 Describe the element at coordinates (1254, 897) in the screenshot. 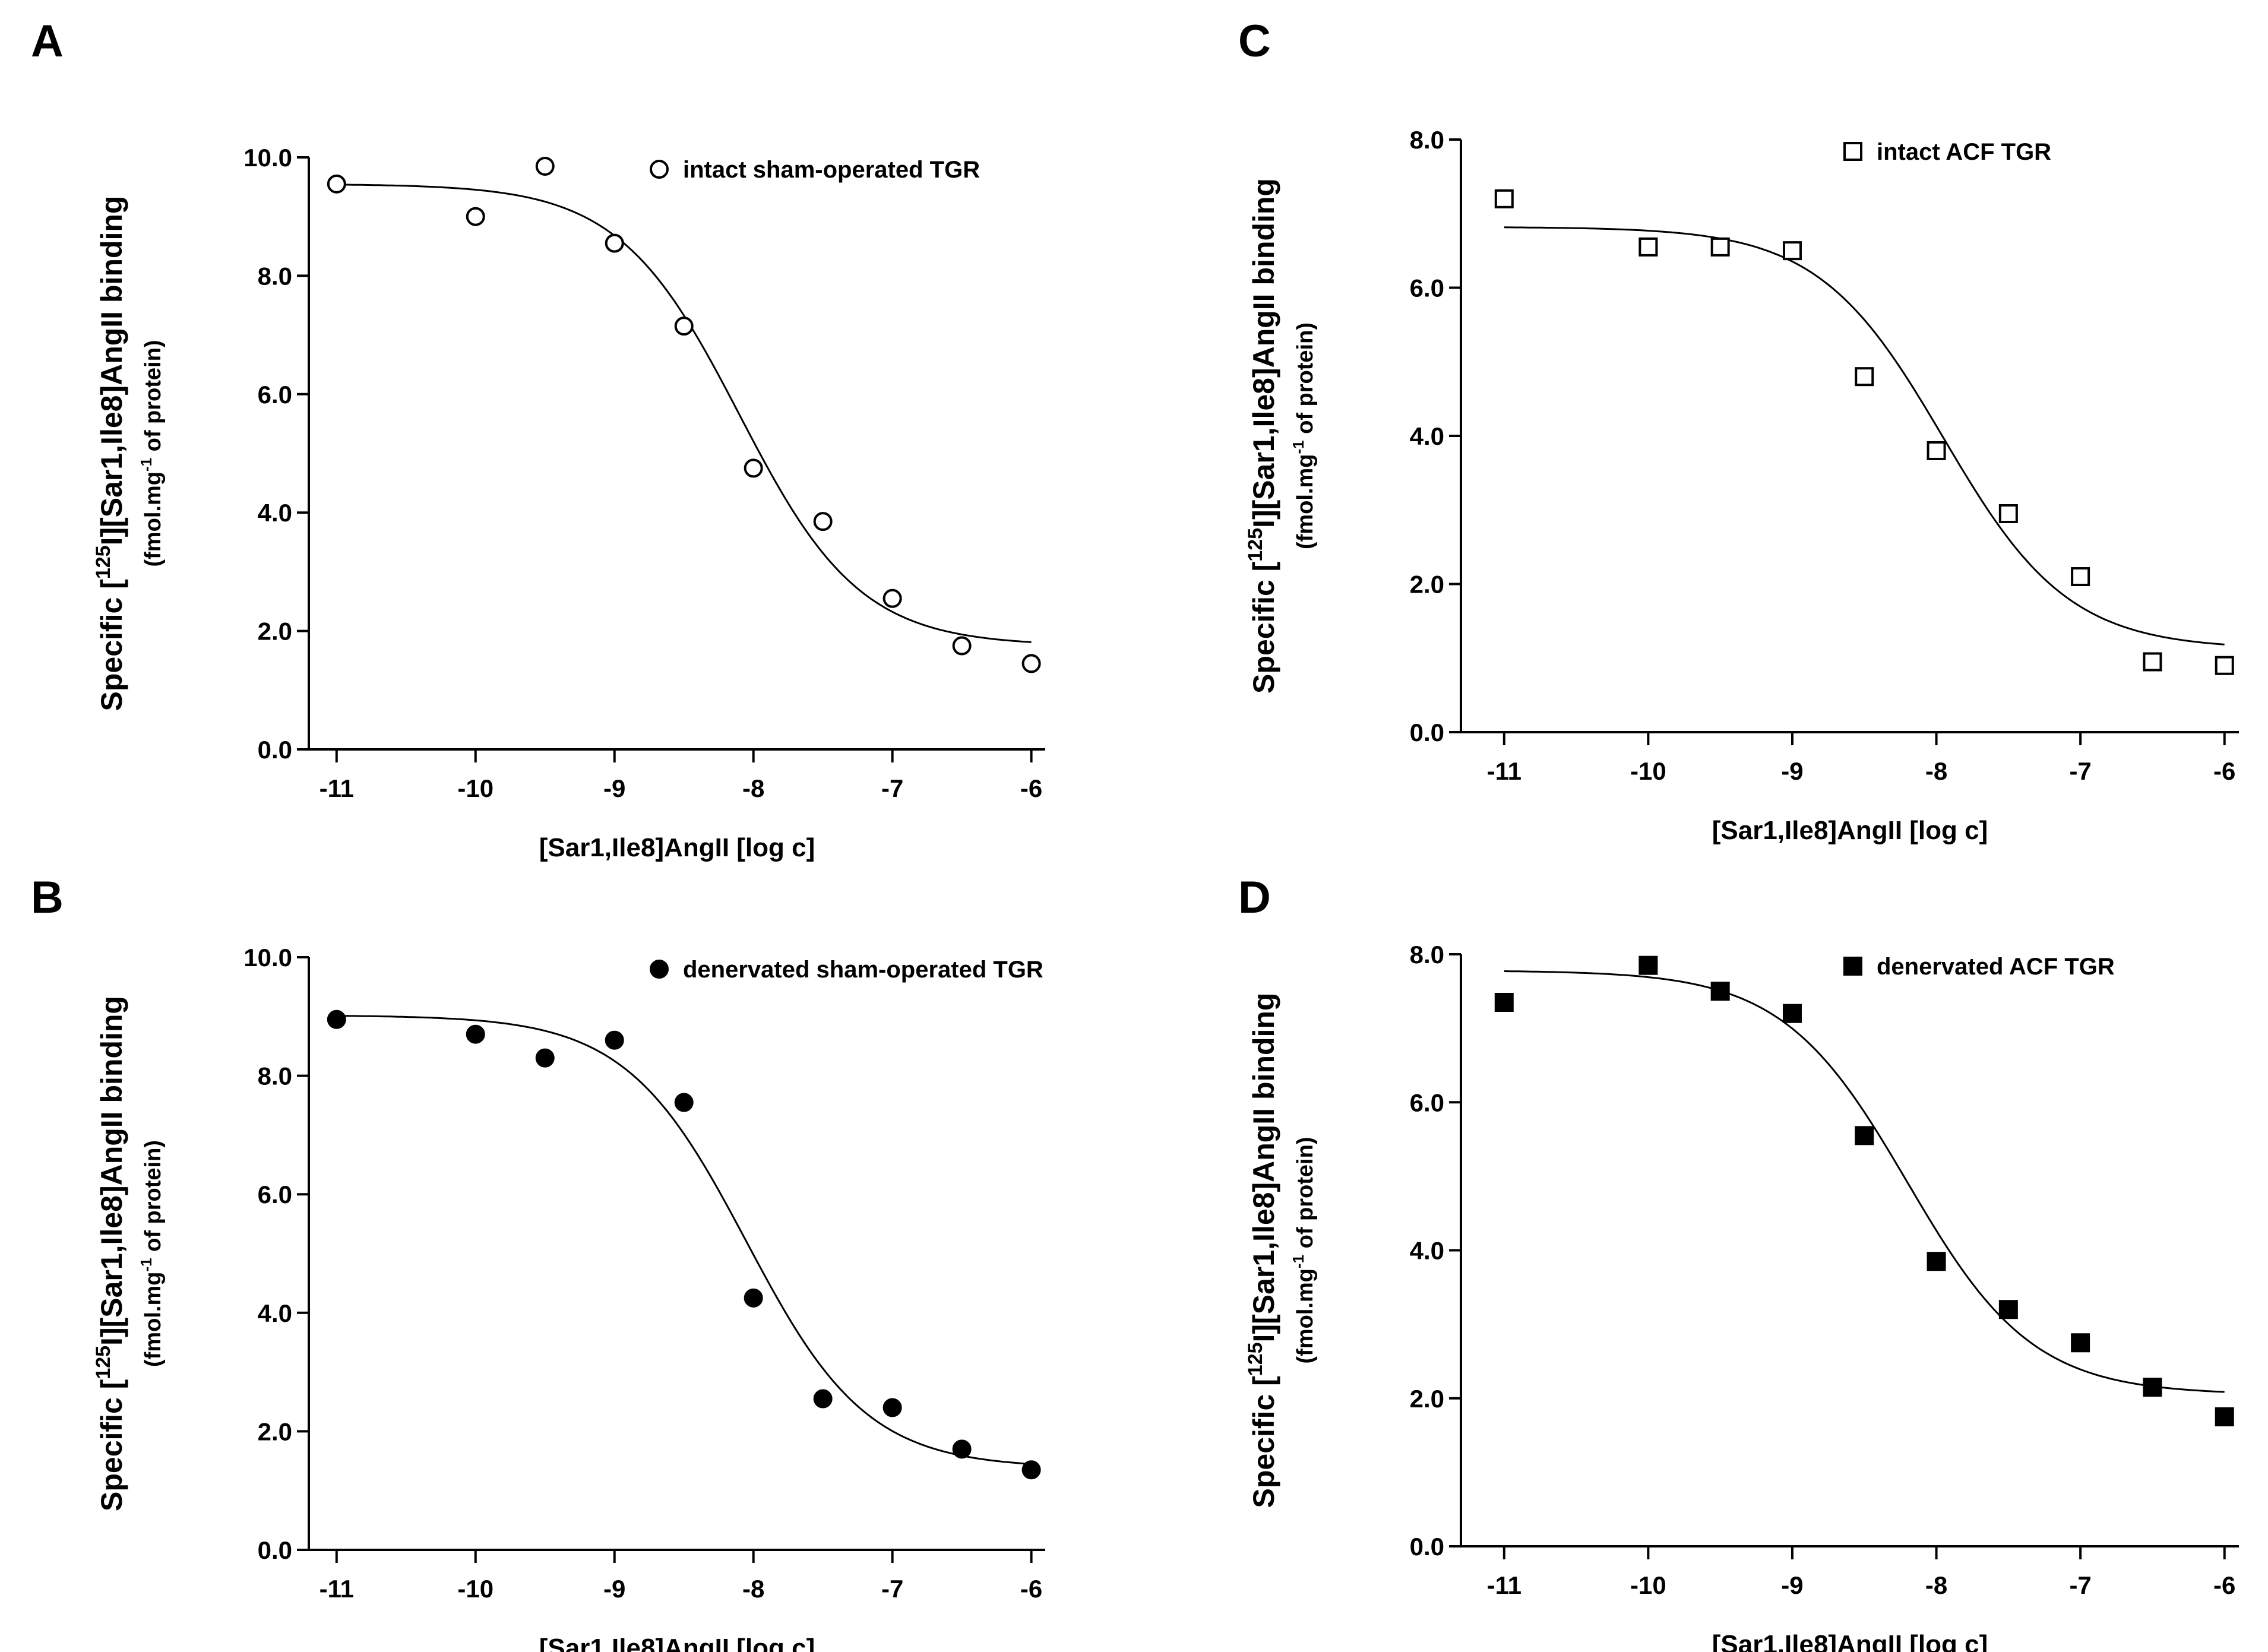

I see `panel-letter: D` at that location.